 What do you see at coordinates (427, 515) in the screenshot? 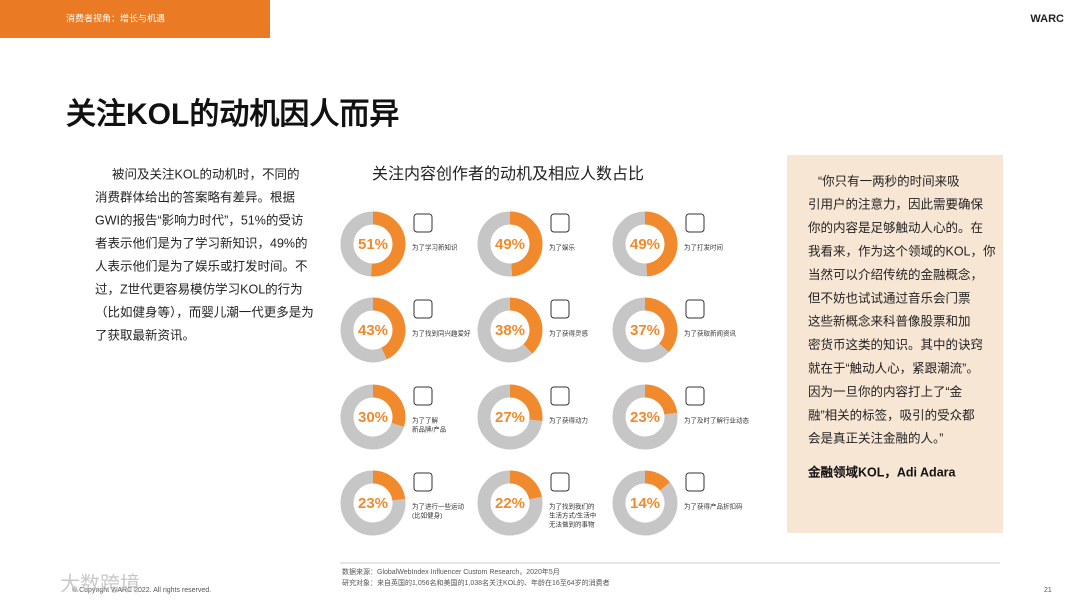
I see `caption: (比如健身)` at bounding box center [427, 515].